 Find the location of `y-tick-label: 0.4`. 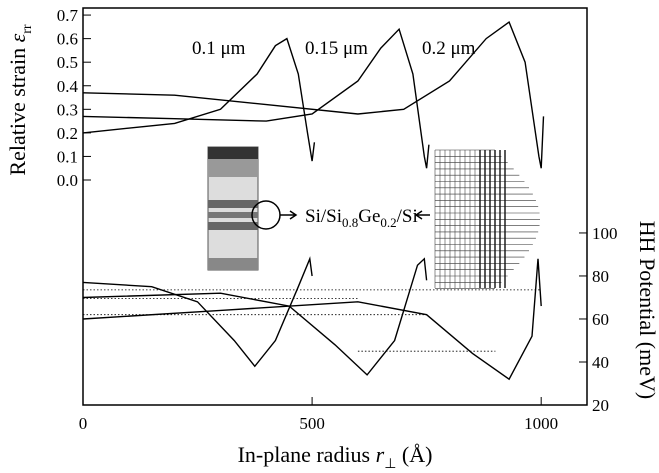

y-tick-label: 0.4 is located at coordinates (68, 86).